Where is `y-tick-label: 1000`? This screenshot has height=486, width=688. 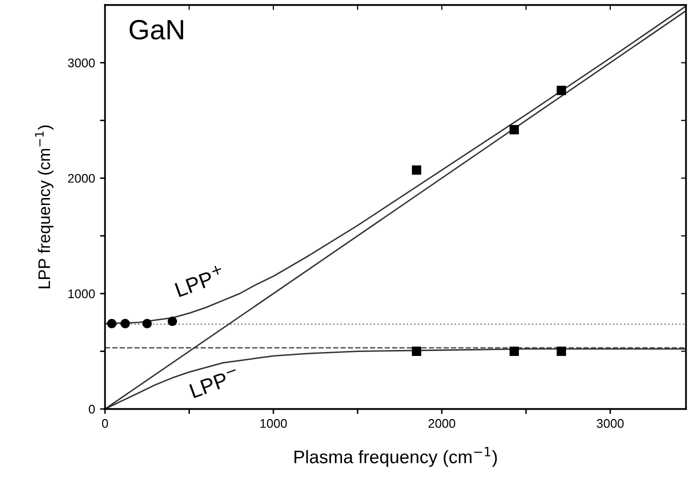 y-tick-label: 1000 is located at coordinates (81, 293).